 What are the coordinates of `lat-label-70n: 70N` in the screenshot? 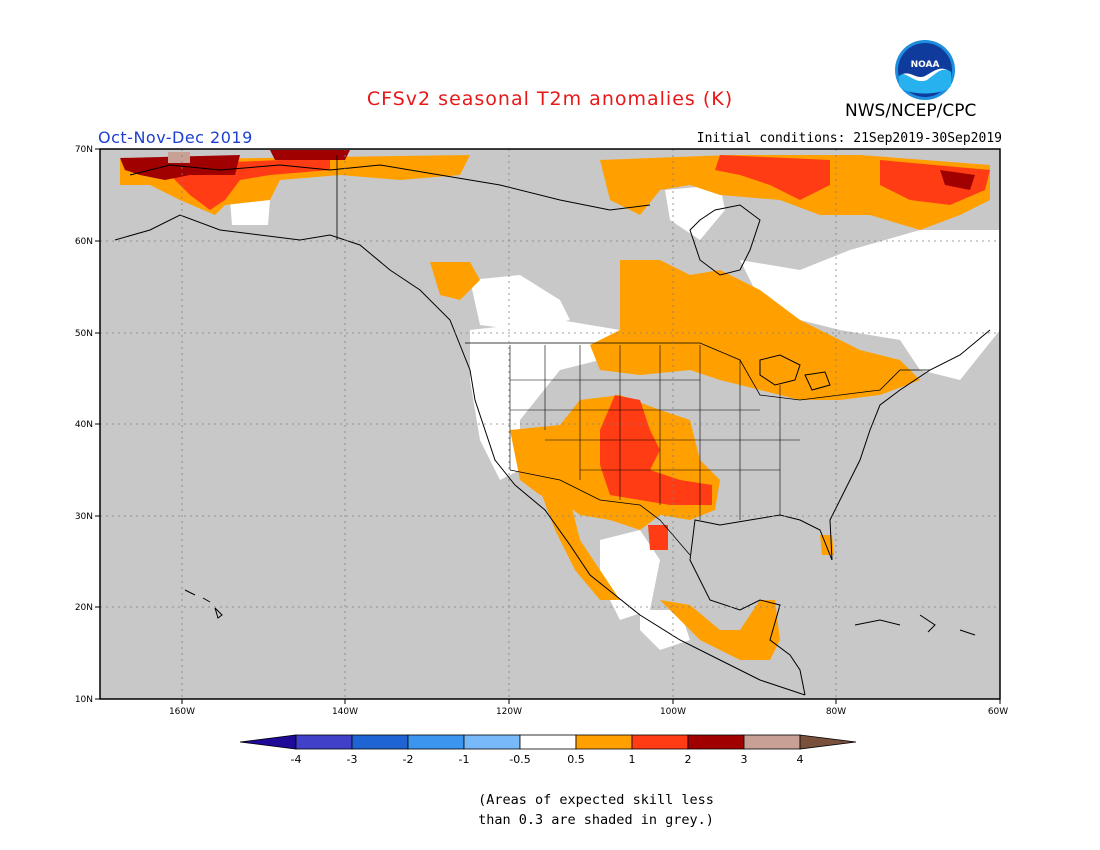 It's located at (84, 150).